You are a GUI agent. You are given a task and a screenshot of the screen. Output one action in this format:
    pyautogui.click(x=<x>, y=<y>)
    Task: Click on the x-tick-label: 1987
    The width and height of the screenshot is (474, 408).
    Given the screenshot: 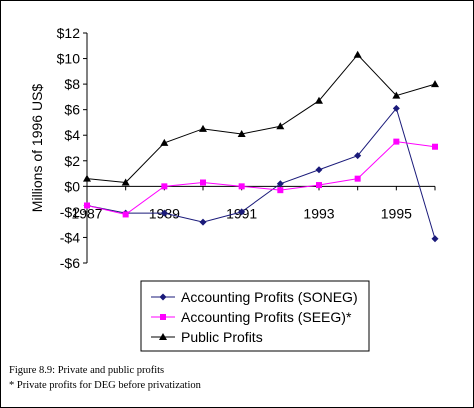 What is the action you would take?
    pyautogui.click(x=86, y=213)
    